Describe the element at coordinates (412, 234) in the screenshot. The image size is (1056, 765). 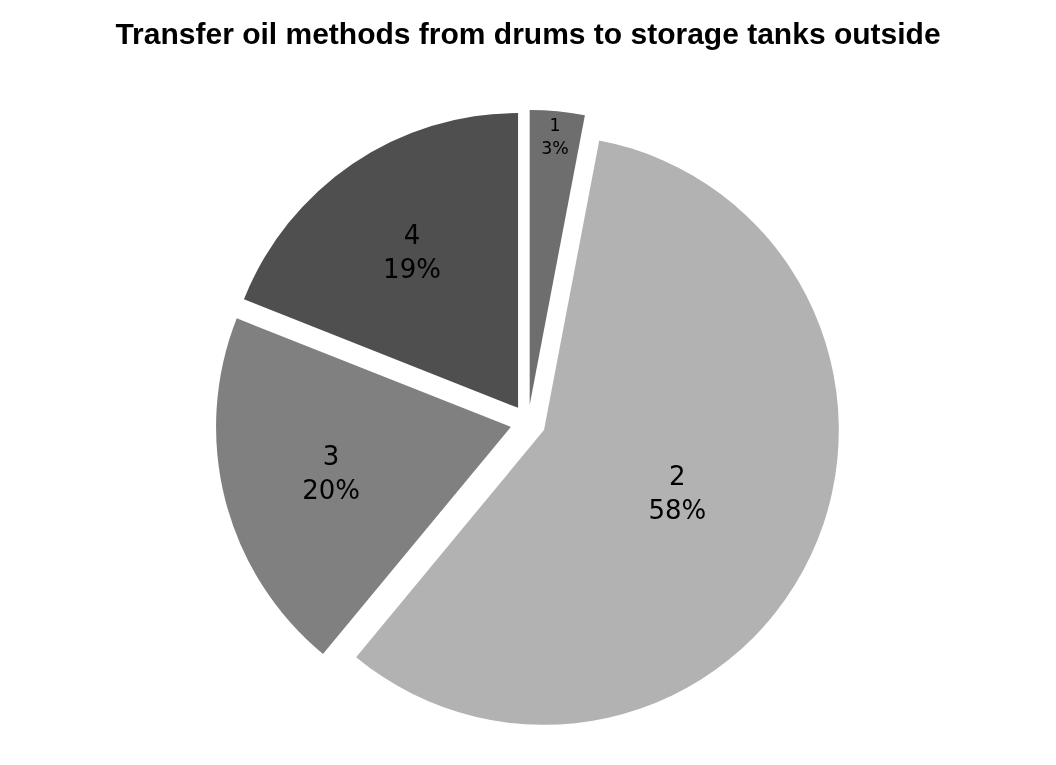
I see `slice-label: 4` at that location.